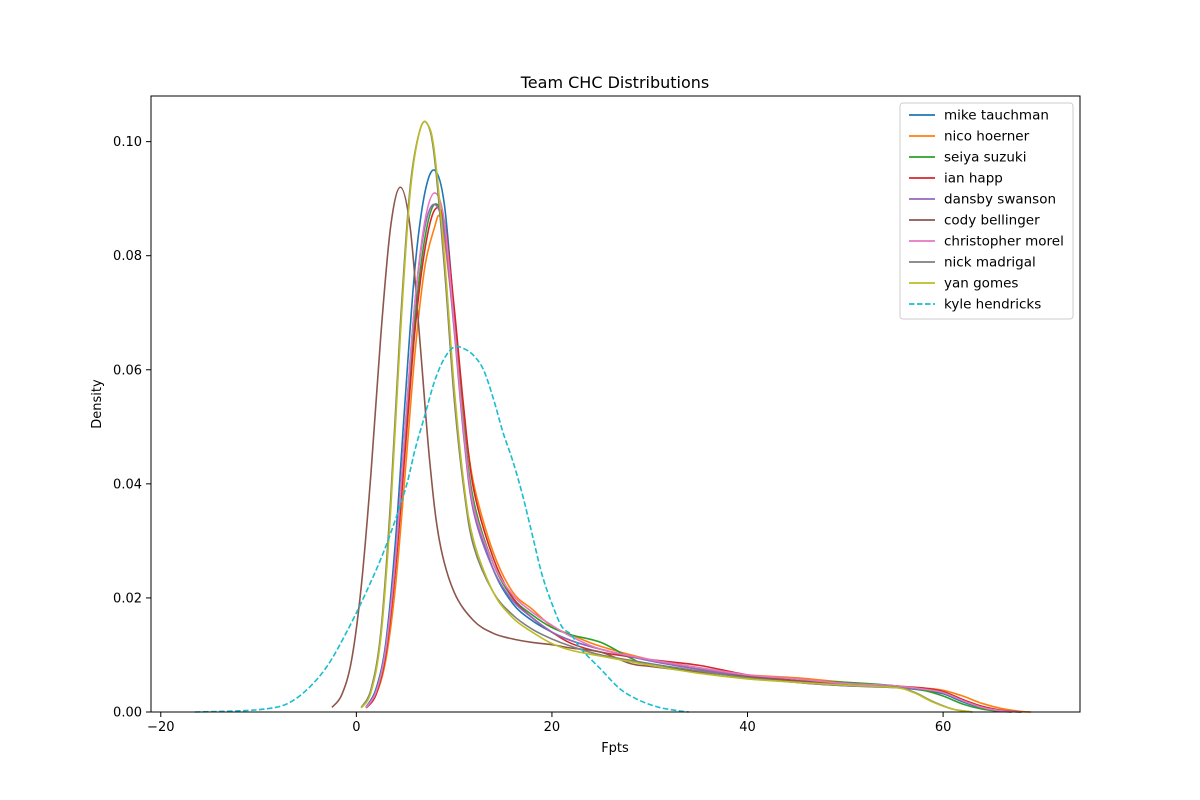  What do you see at coordinates (992, 305) in the screenshot?
I see `legend-label: kyle hendricks` at bounding box center [992, 305].